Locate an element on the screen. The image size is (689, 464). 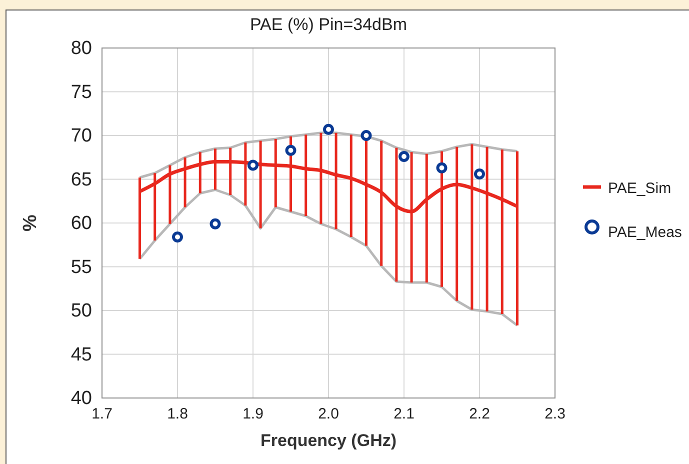
x-tick-label: 2.2 is located at coordinates (479, 414).